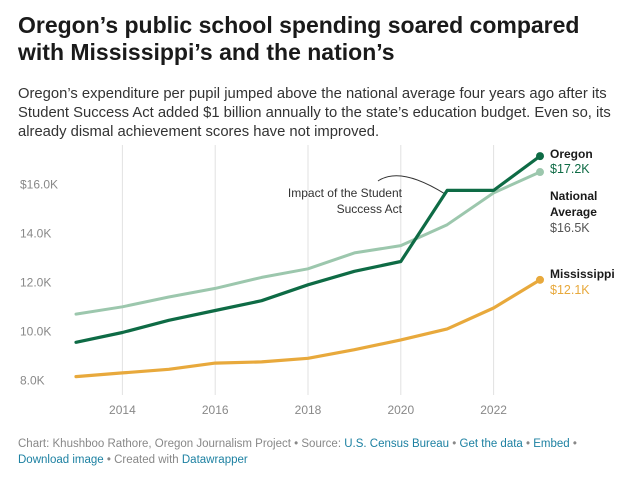 This screenshot has height=485, width=624. Describe the element at coordinates (540, 156) in the screenshot. I see `series-endpoint-oregon` at that location.